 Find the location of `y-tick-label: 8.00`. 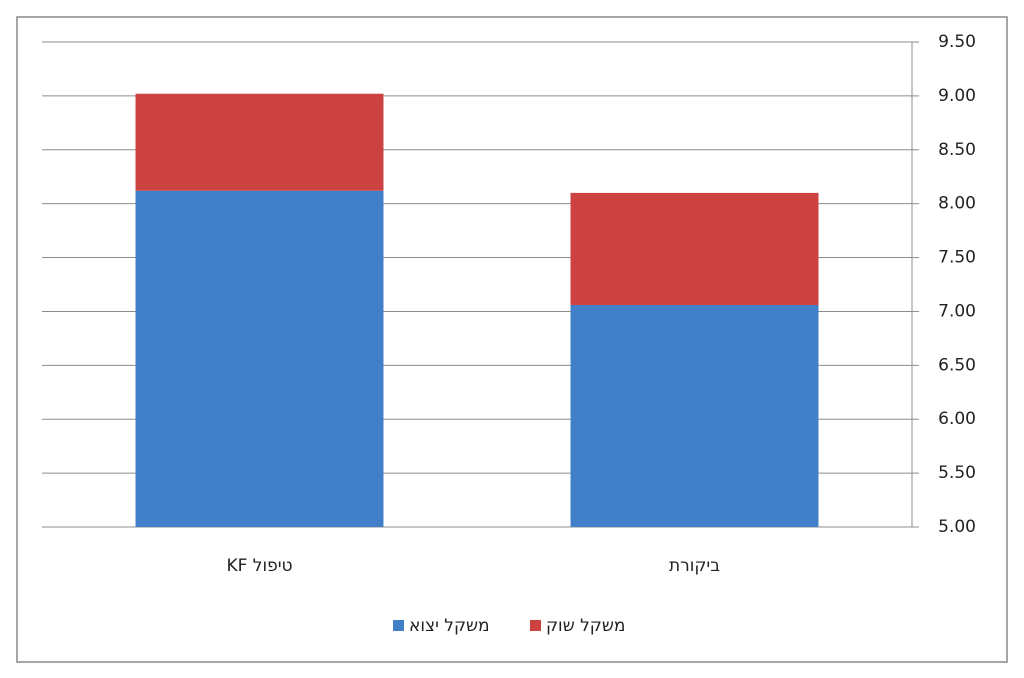

y-tick-label: 8.00 is located at coordinates (957, 204).